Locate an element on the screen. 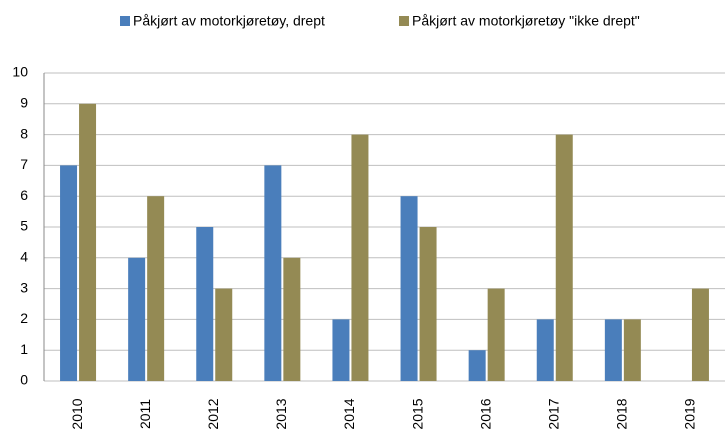  y-tick-label: 5 is located at coordinates (24, 226).